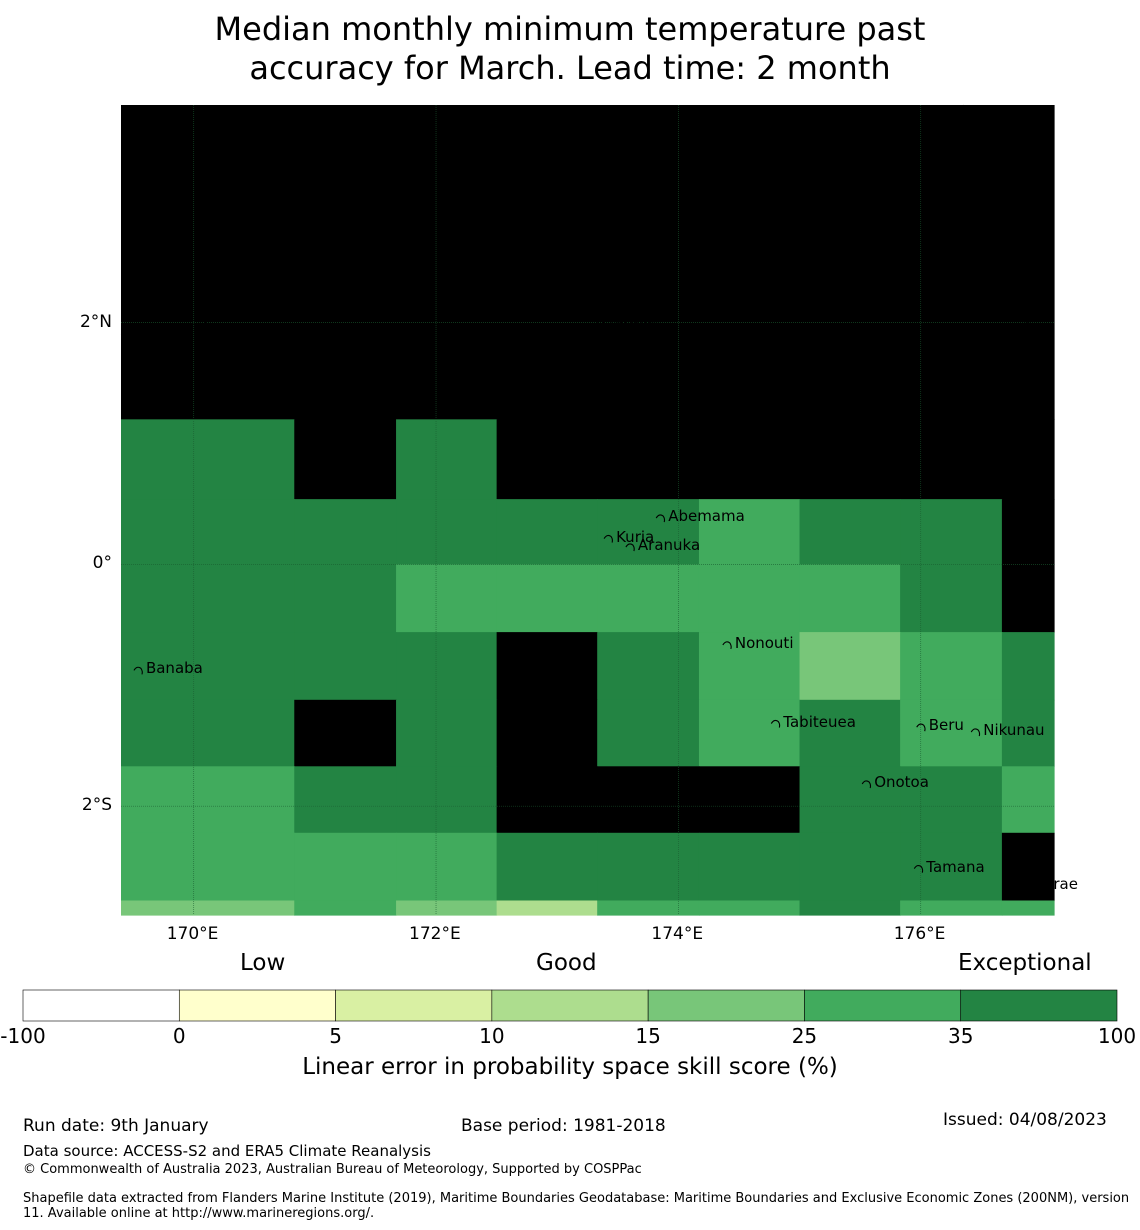 This screenshot has width=1140, height=1230. What do you see at coordinates (179, 1036) in the screenshot?
I see `colorbar-tick-label: 0` at bounding box center [179, 1036].